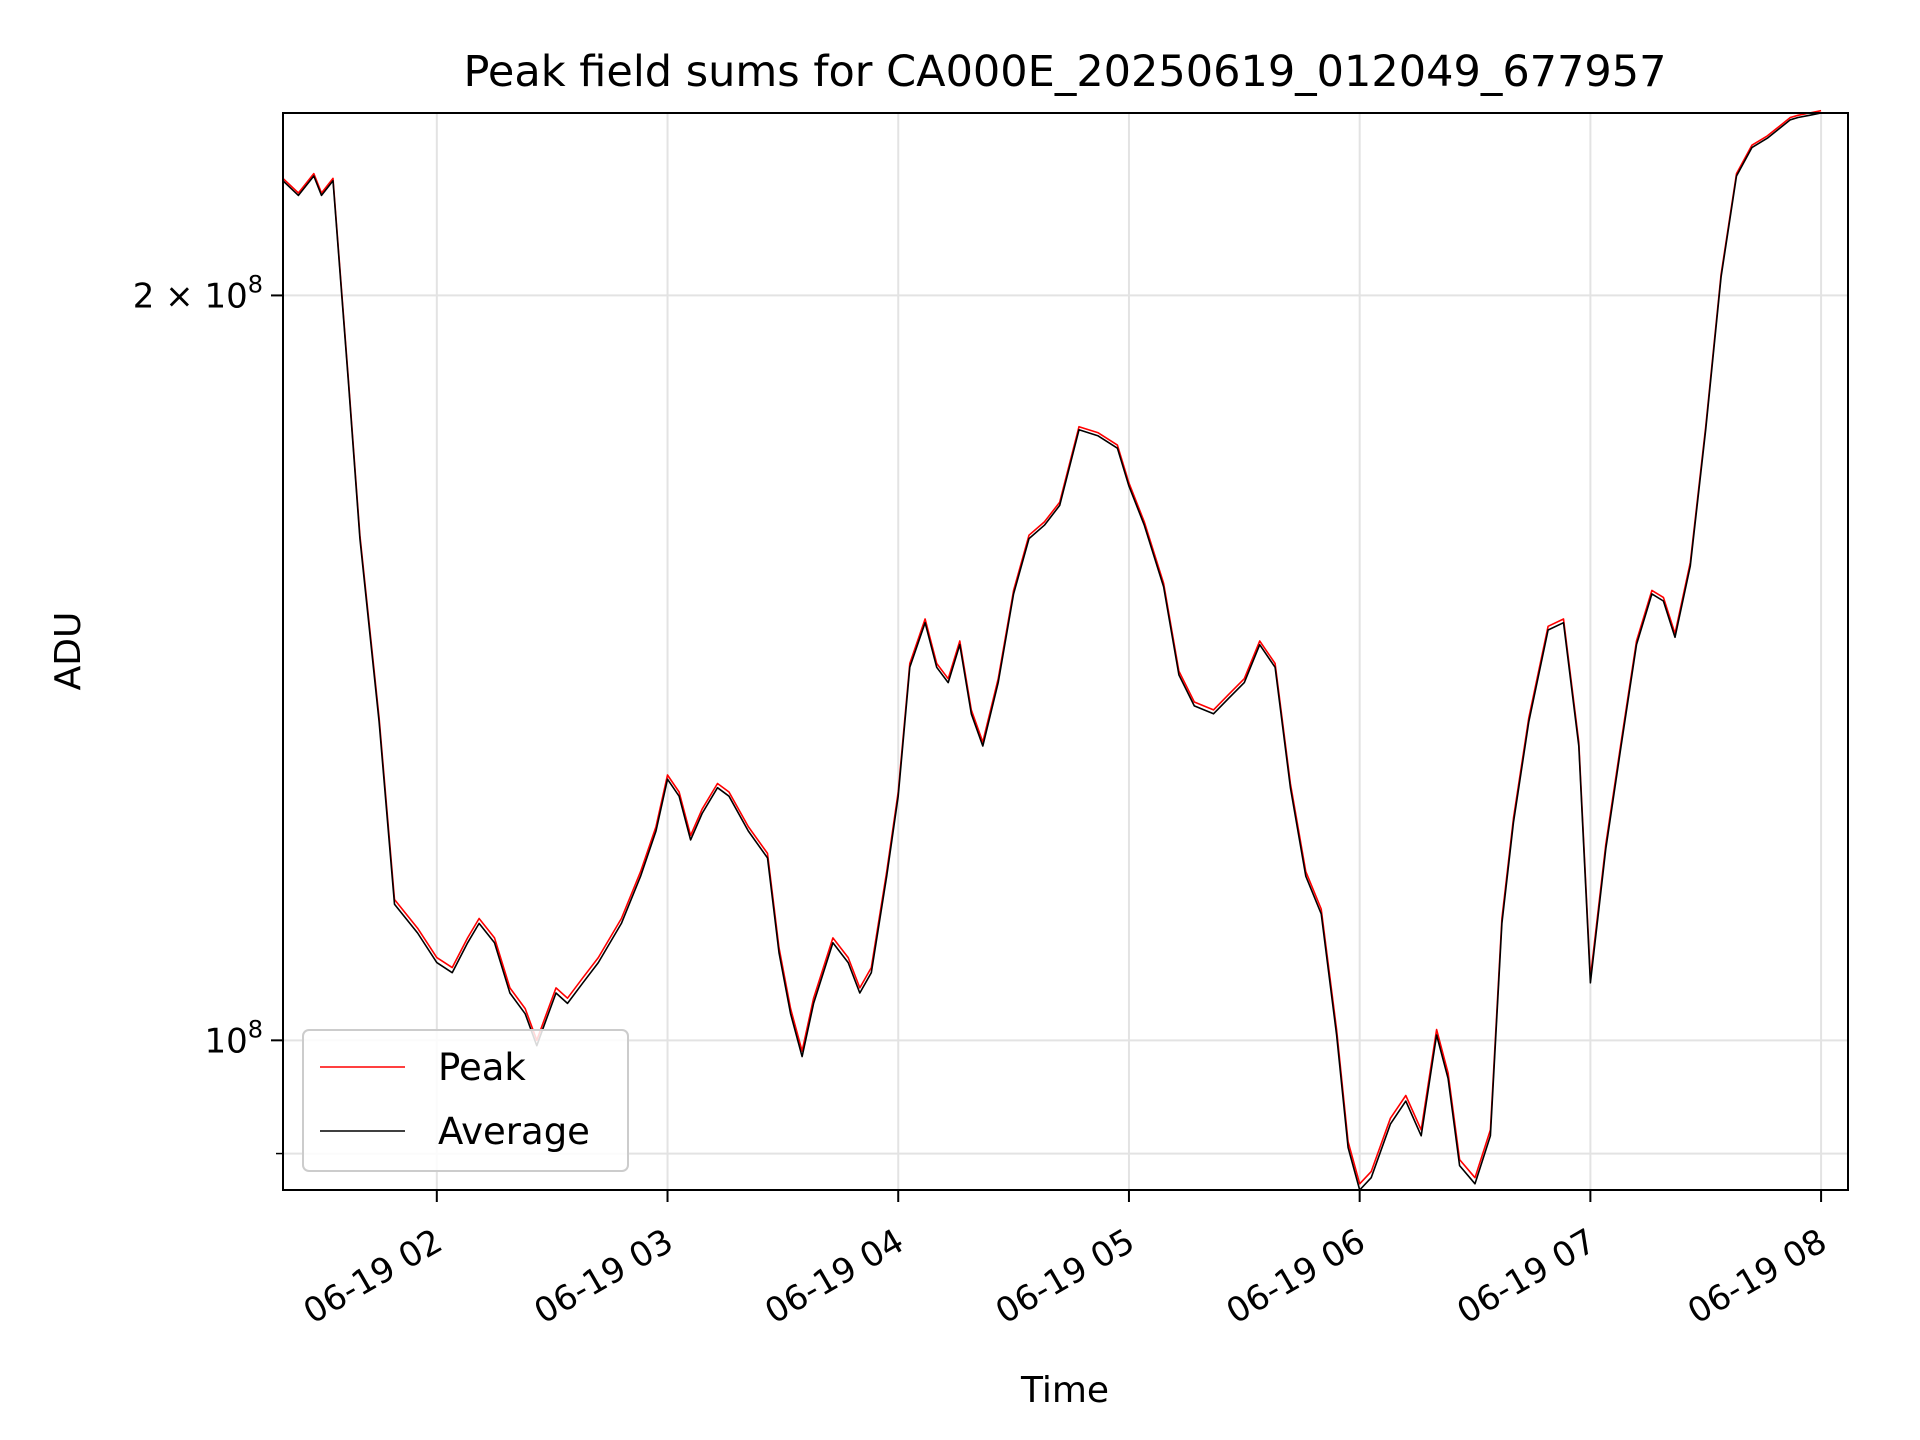  What do you see at coordinates (514, 1131) in the screenshot?
I see `legend-label-average: Average` at bounding box center [514, 1131].